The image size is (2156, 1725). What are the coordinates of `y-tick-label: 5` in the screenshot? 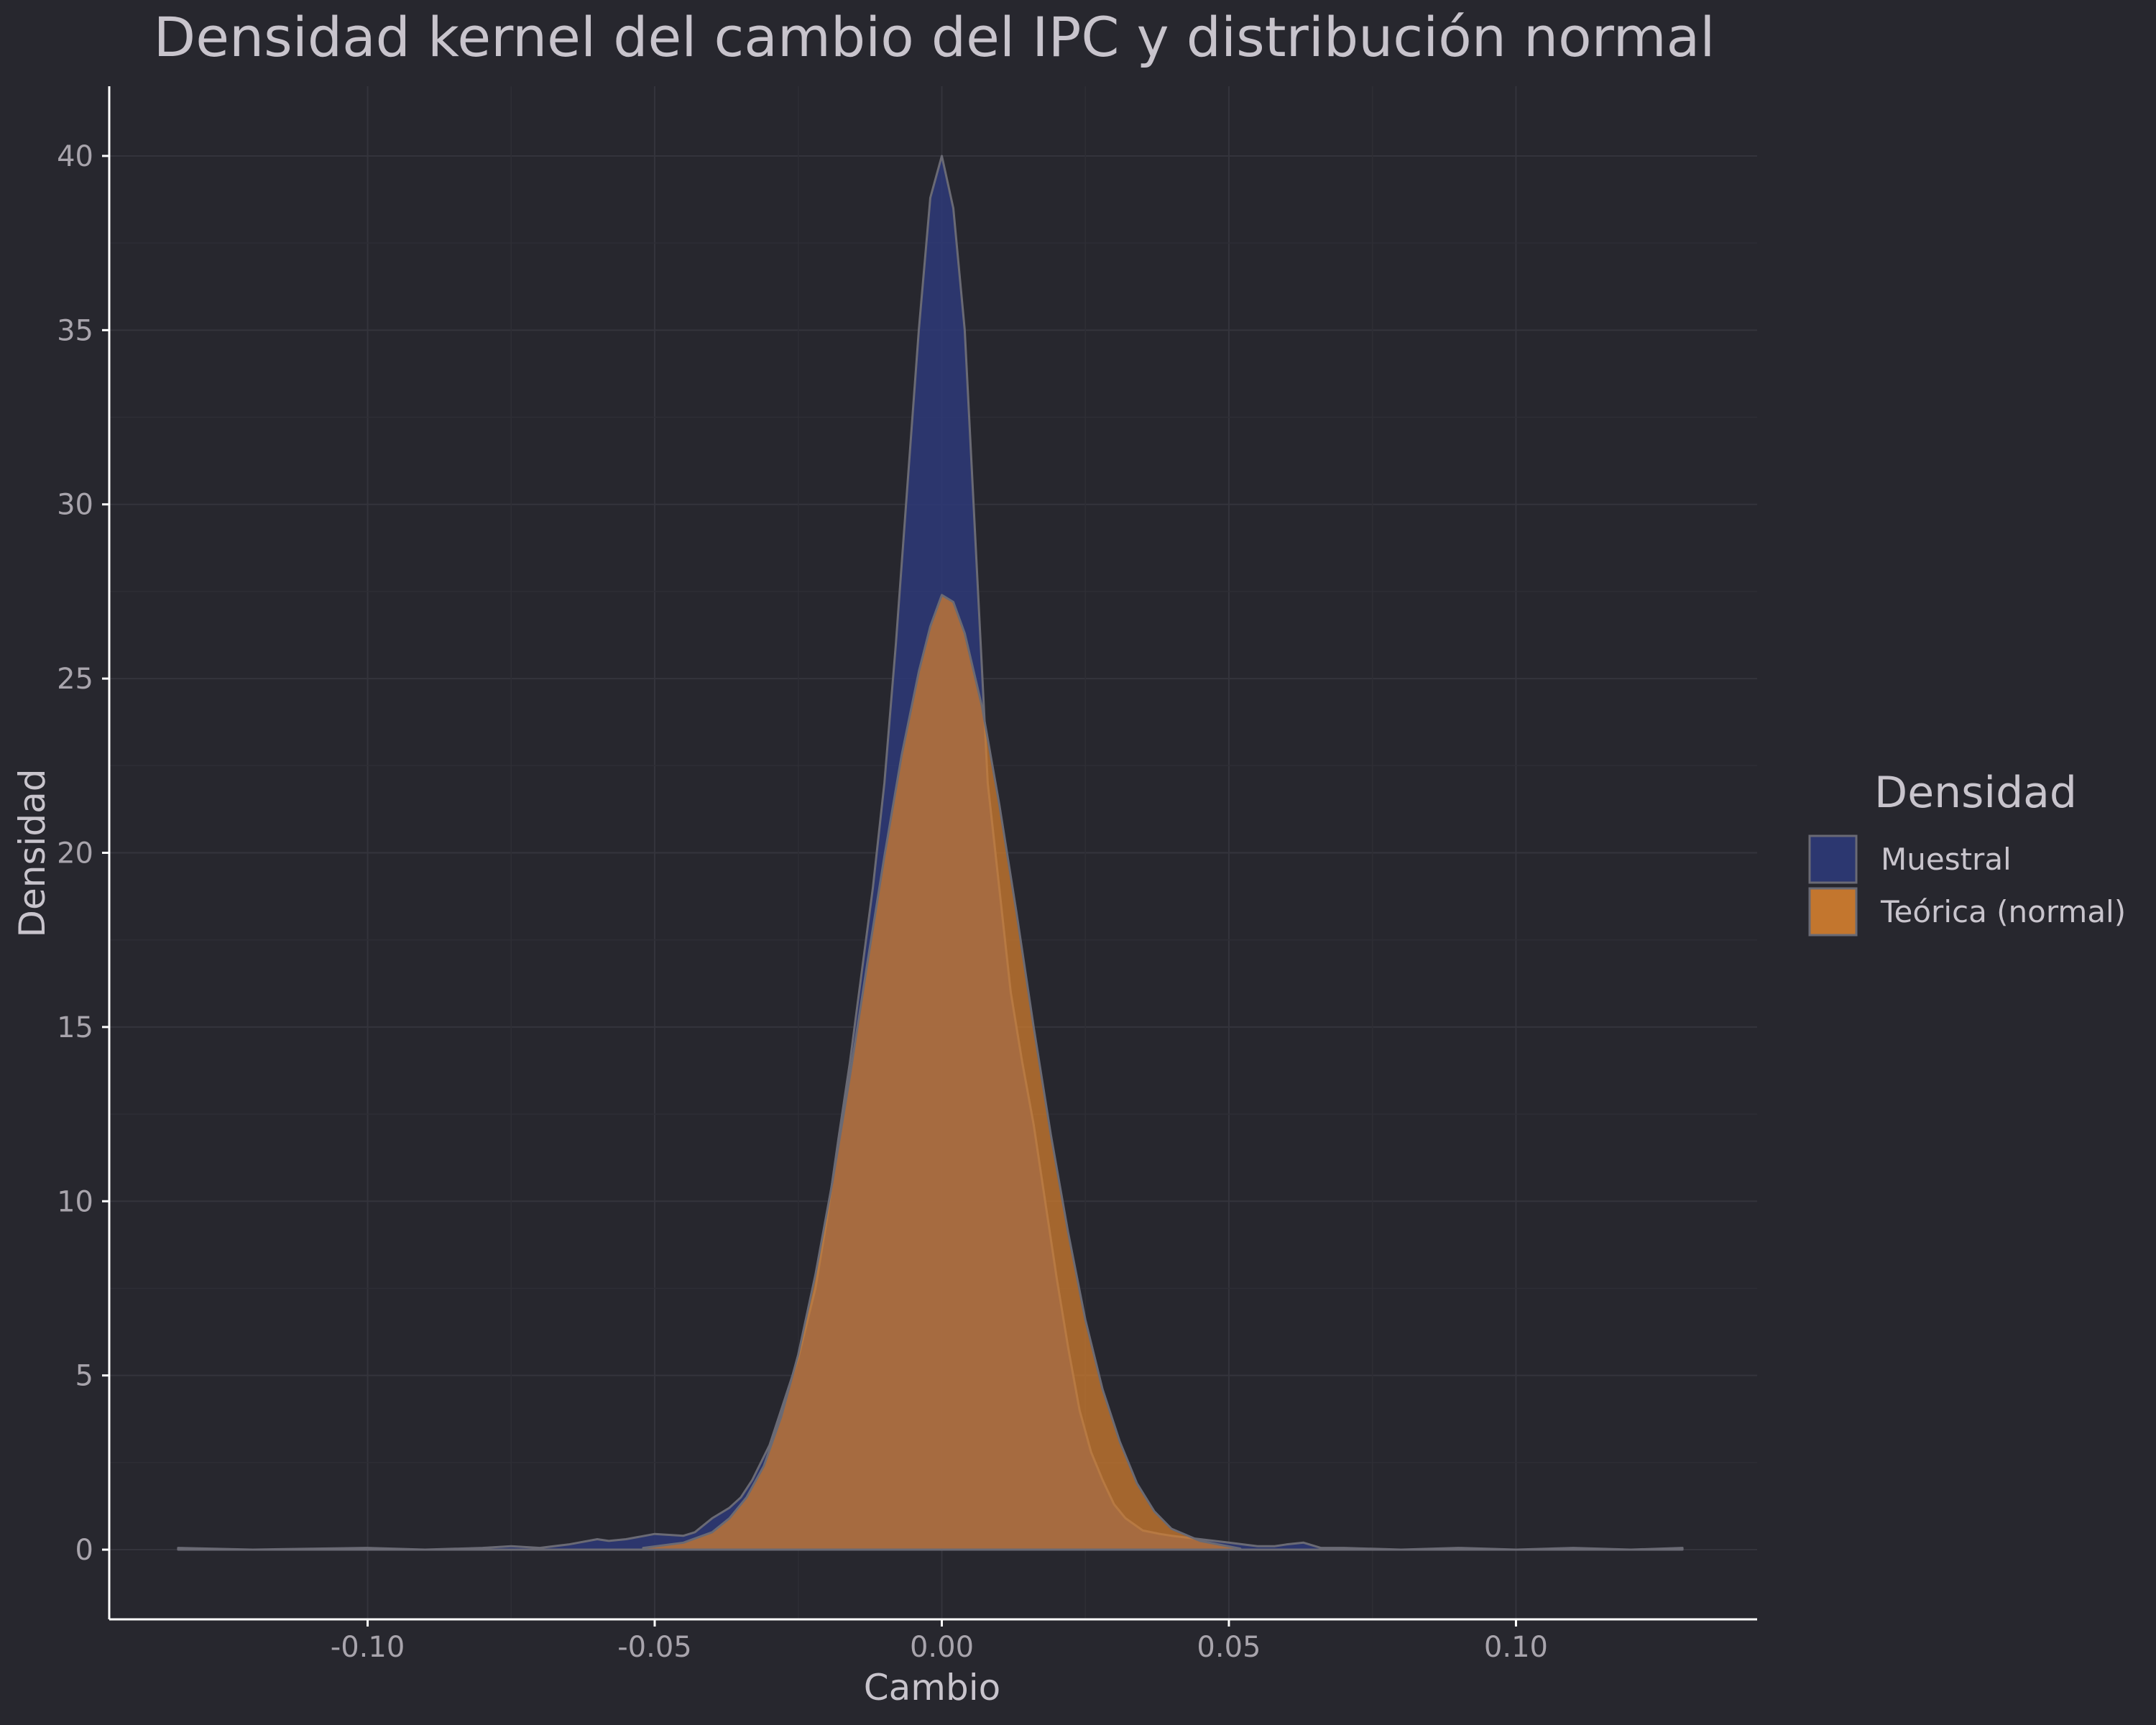 It's located at (84, 1376).